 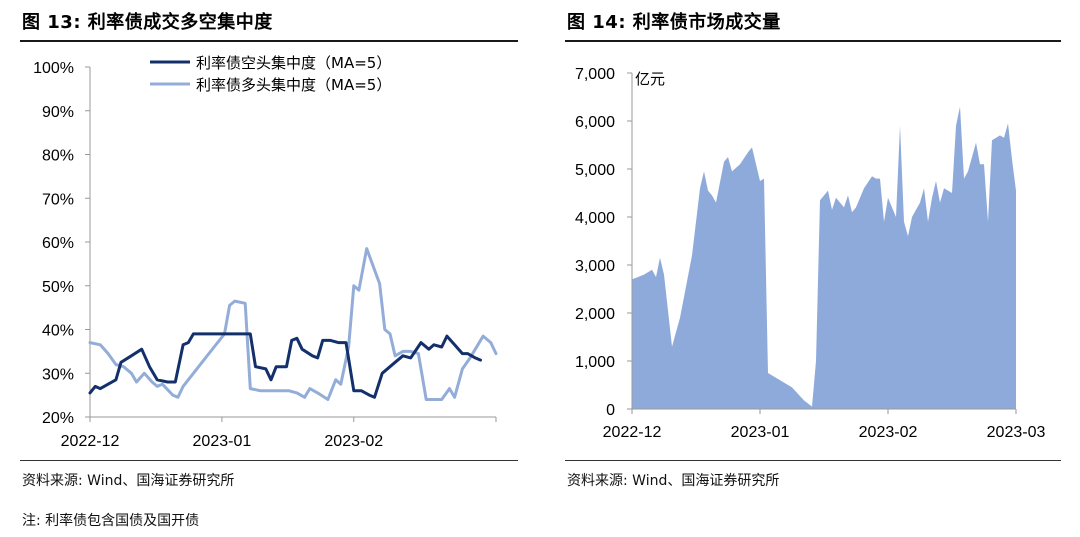 I want to click on right-chart-title: 图 14: 利率债市场成交量, so click(x=674, y=22).